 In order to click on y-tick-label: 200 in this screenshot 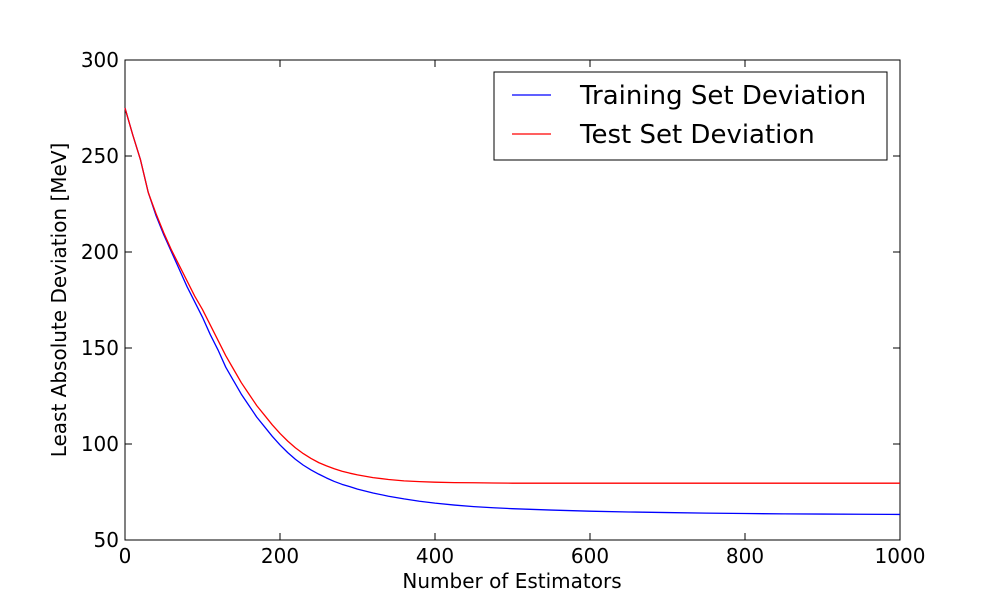, I will do `click(100, 252)`.